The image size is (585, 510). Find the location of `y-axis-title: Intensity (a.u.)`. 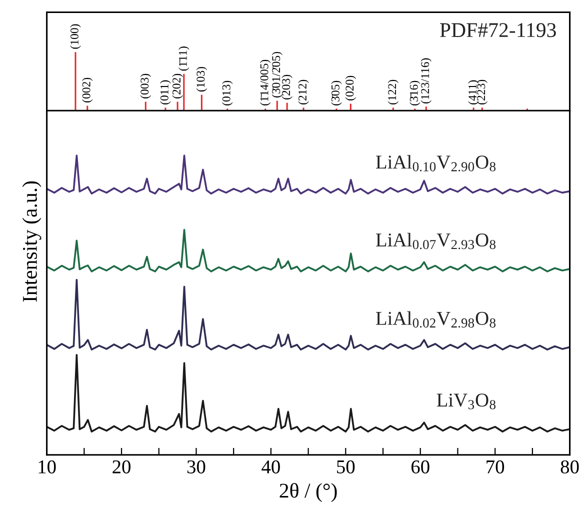

y-axis-title: Intensity (a.u.) is located at coordinates (32, 241).